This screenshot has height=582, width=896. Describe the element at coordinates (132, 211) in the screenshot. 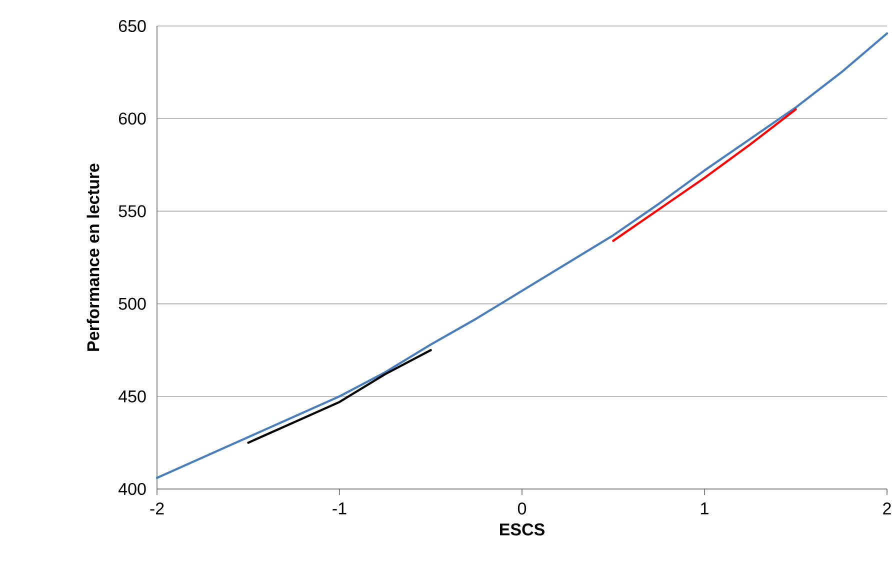

I see `y-tick-label: 550` at that location.